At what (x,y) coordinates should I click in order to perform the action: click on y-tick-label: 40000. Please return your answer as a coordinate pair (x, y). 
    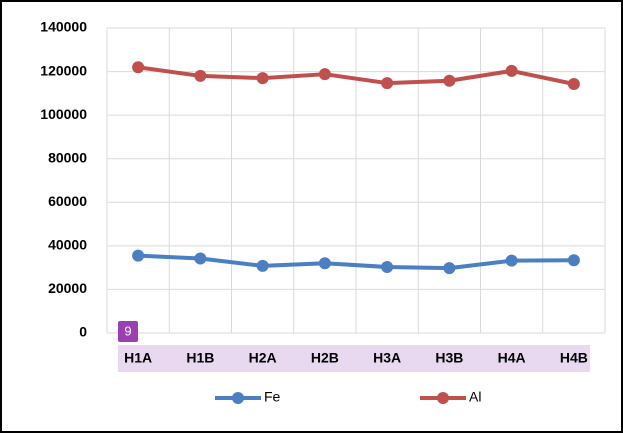
    Looking at the image, I should click on (67, 245).